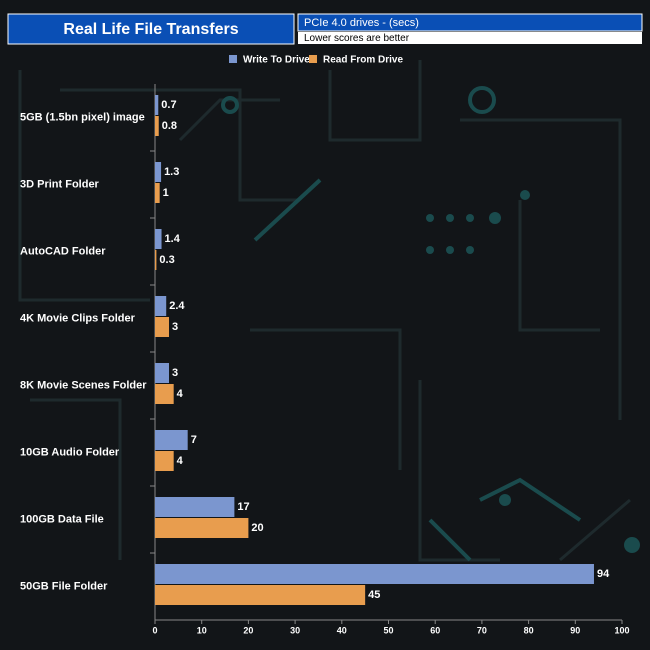  What do you see at coordinates (361, 23) in the screenshot?
I see `subtitle: PCIe 4.0 drives - (secs)` at bounding box center [361, 23].